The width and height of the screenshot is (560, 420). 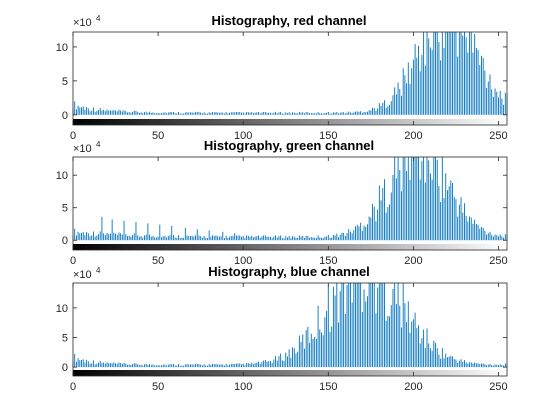 What do you see at coordinates (289, 145) in the screenshot?
I see `chart-title: Histography, green channel` at bounding box center [289, 145].